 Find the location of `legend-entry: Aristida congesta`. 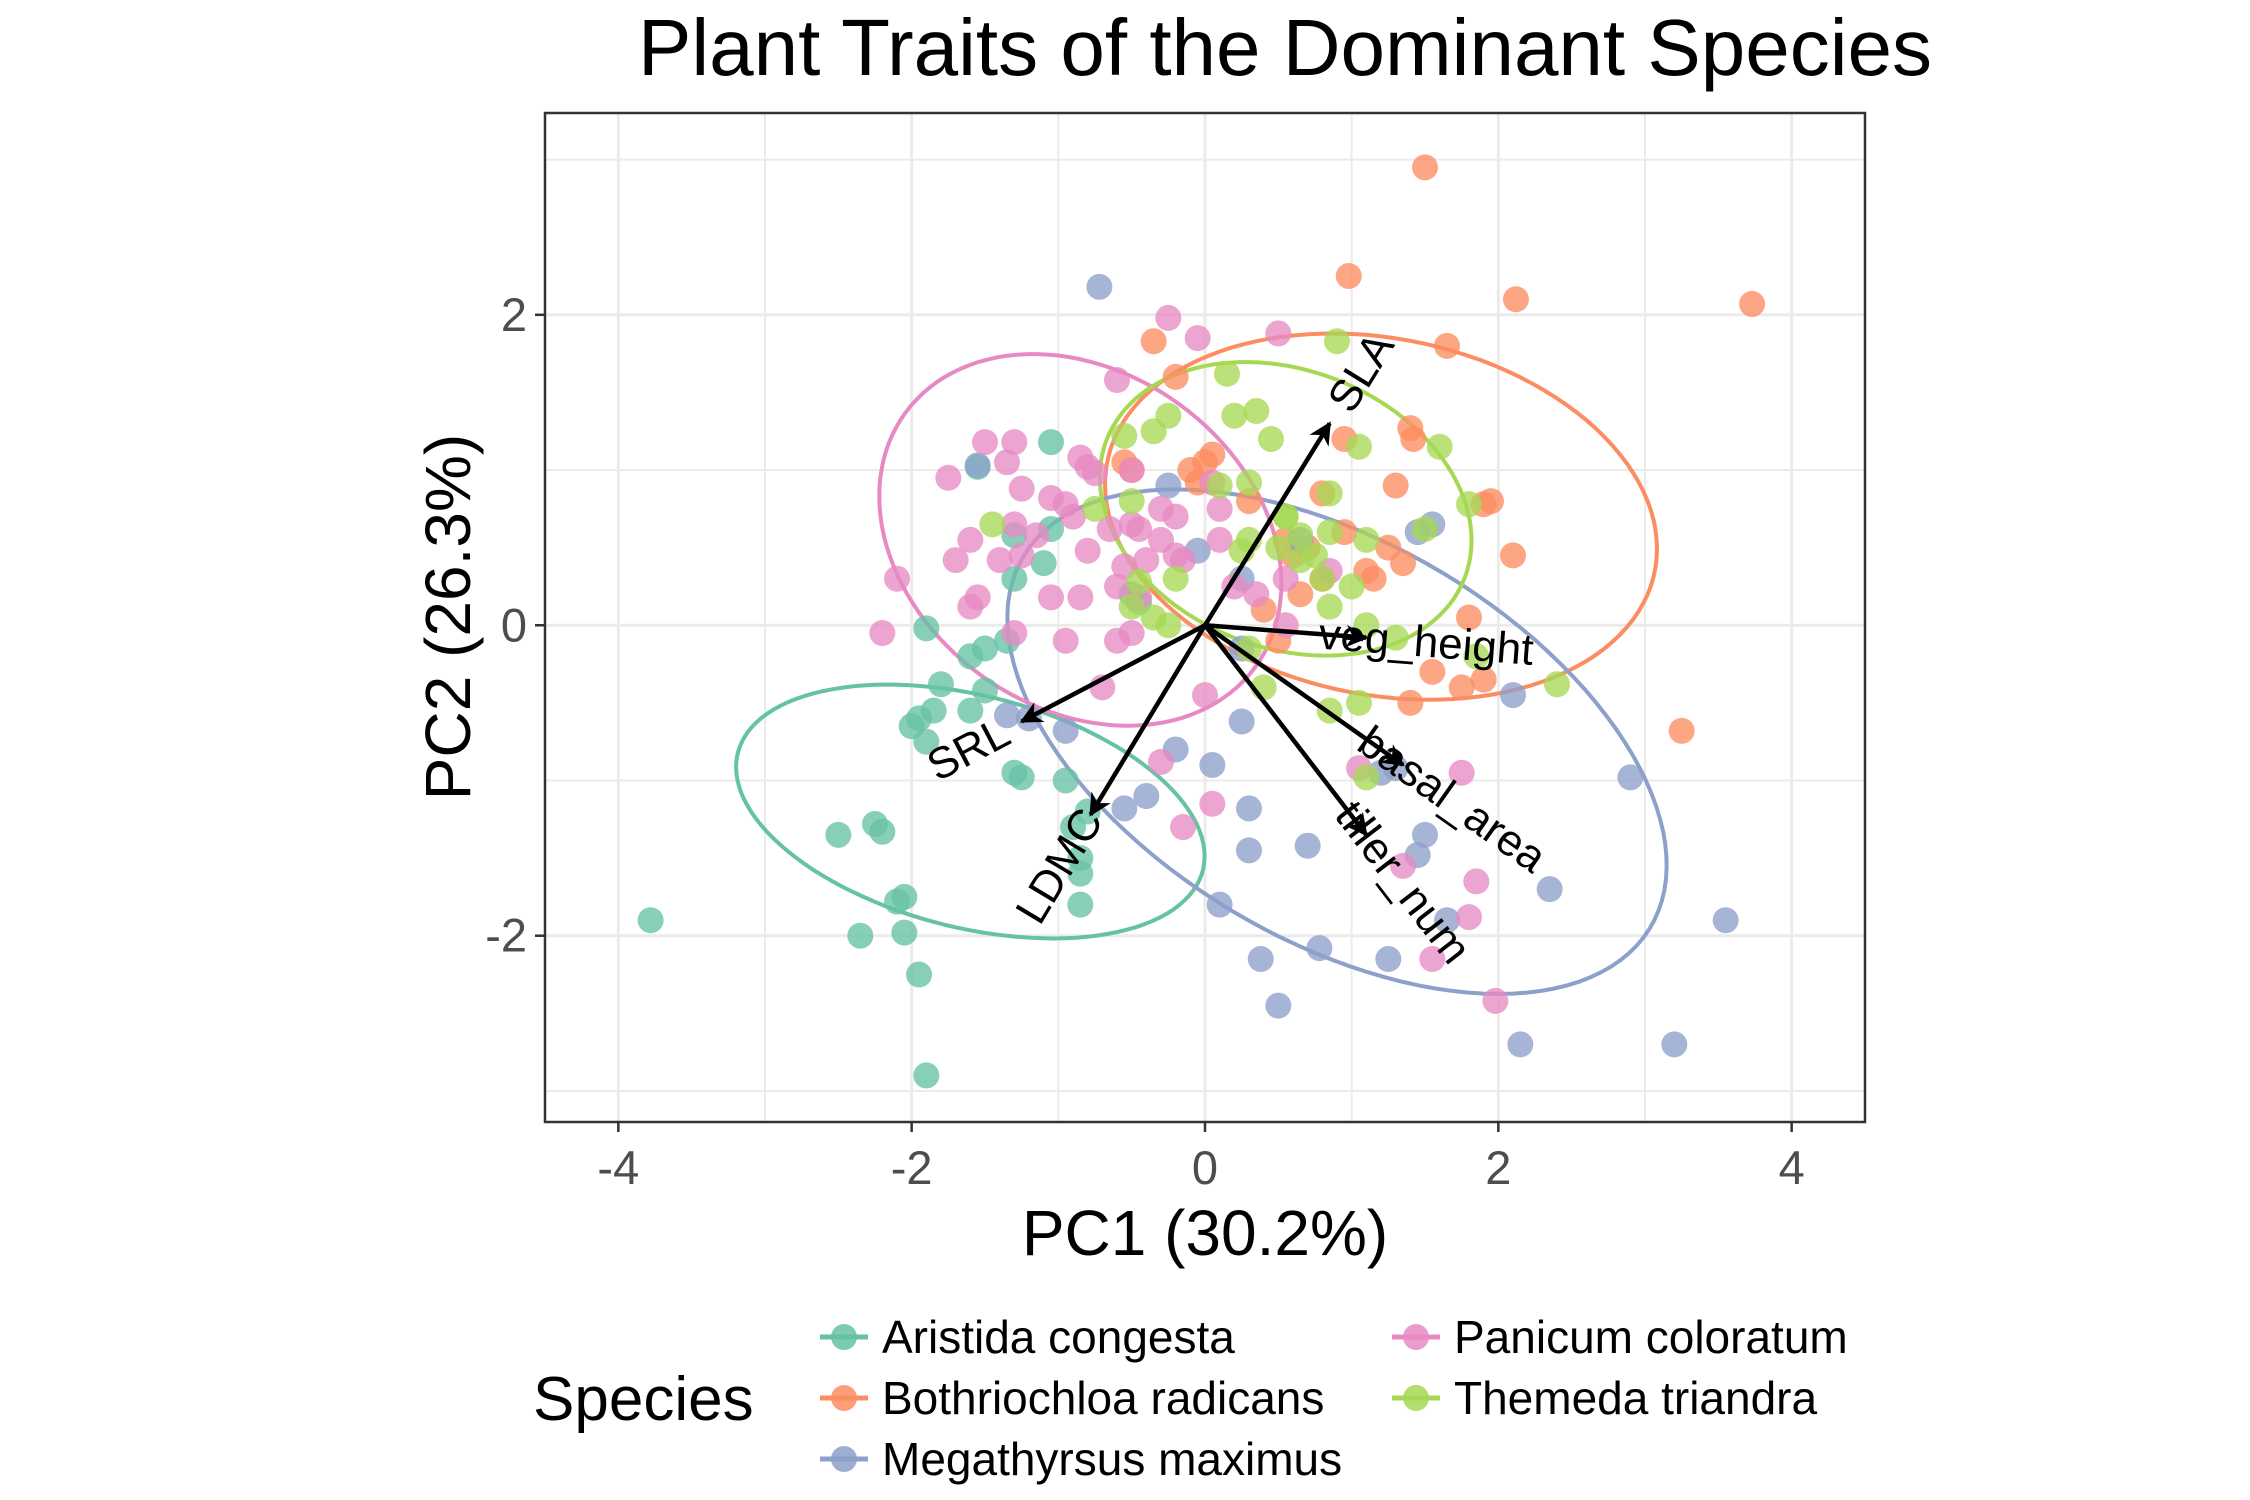

legend-entry: Aristida congesta is located at coordinates (1058, 1337).